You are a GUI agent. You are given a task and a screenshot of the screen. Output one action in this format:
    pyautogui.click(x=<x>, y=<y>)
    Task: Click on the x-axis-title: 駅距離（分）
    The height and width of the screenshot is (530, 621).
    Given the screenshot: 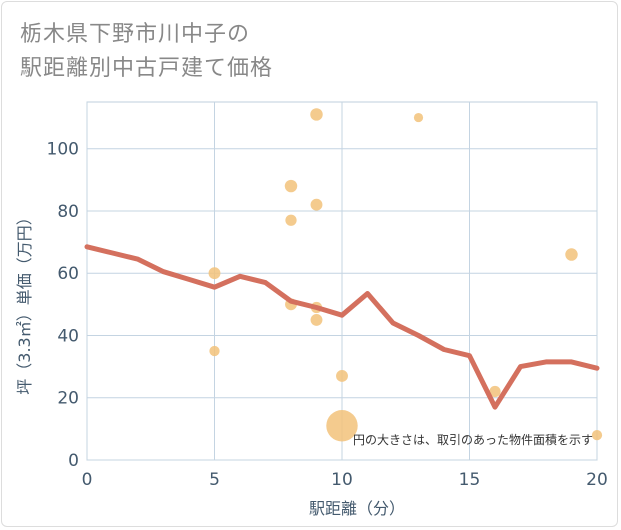 What is the action you would take?
    pyautogui.click(x=357, y=508)
    